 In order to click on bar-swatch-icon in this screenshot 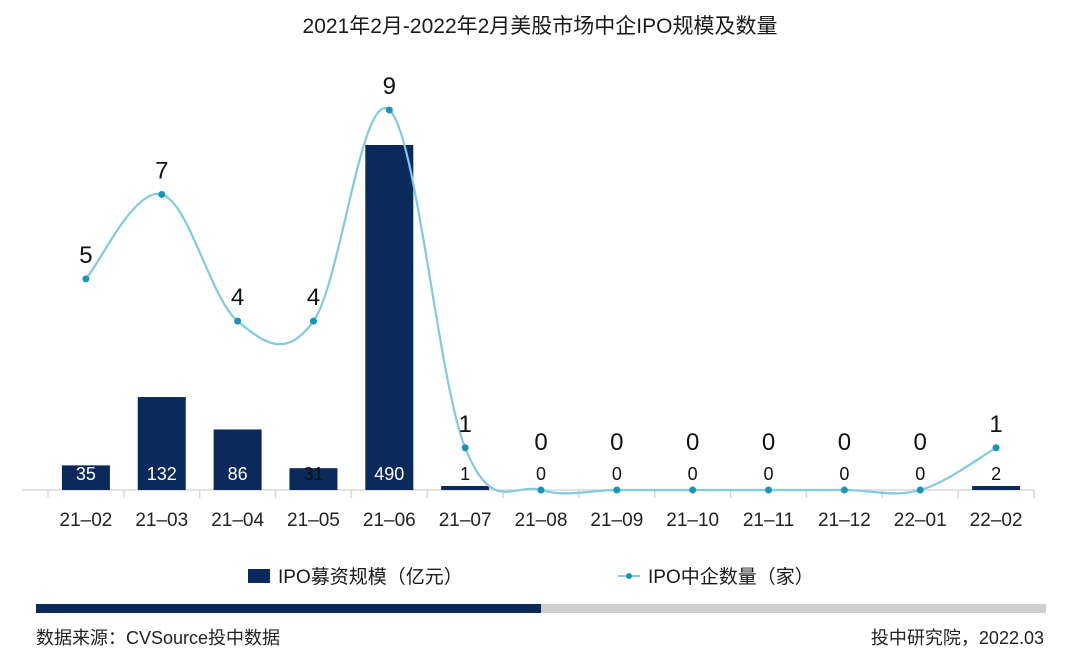, I will do `click(259, 575)`.